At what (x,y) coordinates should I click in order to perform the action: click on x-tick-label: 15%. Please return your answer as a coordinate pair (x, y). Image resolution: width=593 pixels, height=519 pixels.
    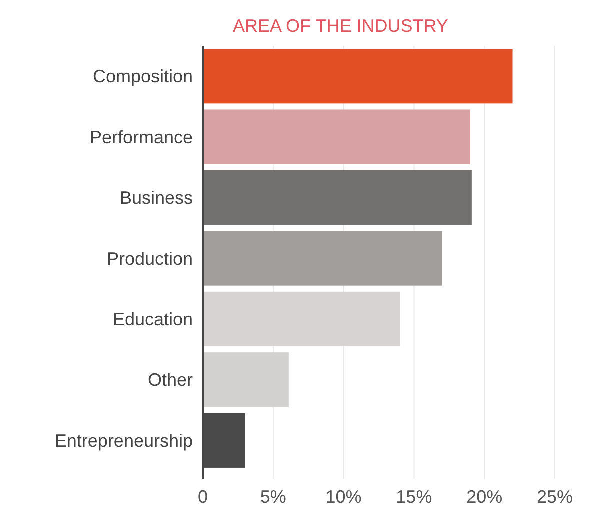
    Looking at the image, I should click on (414, 497).